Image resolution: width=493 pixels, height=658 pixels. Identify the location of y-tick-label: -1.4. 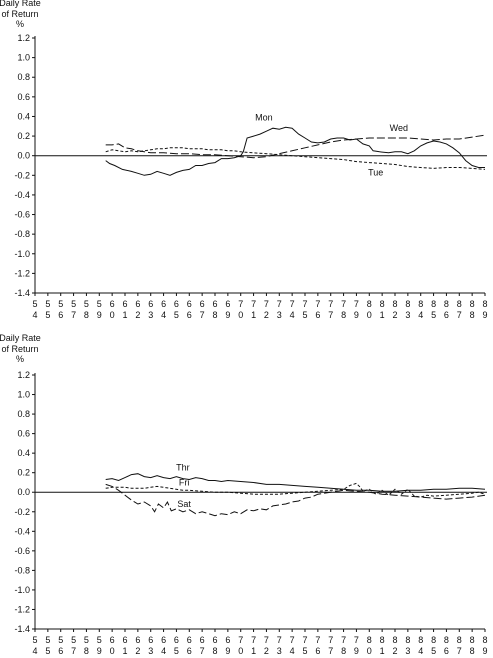
(22, 293).